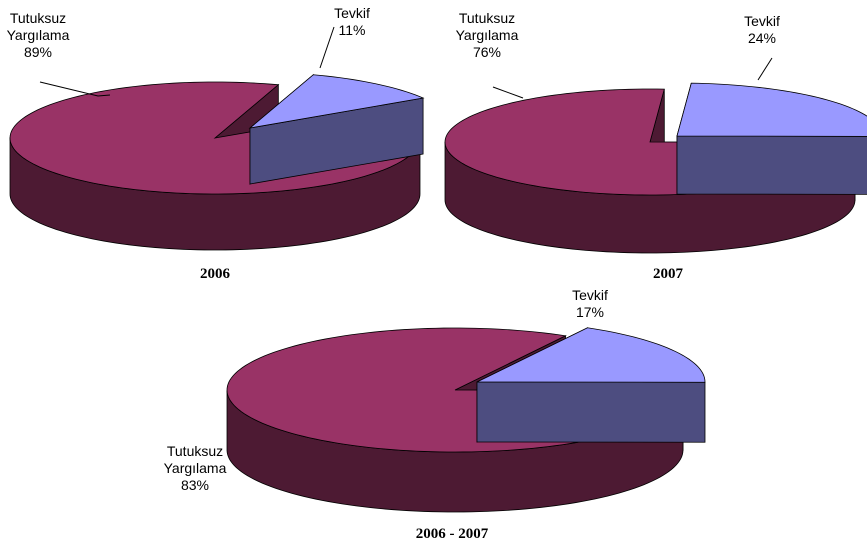  What do you see at coordinates (762, 38) in the screenshot?
I see `label-tevkif-line: 24%` at bounding box center [762, 38].